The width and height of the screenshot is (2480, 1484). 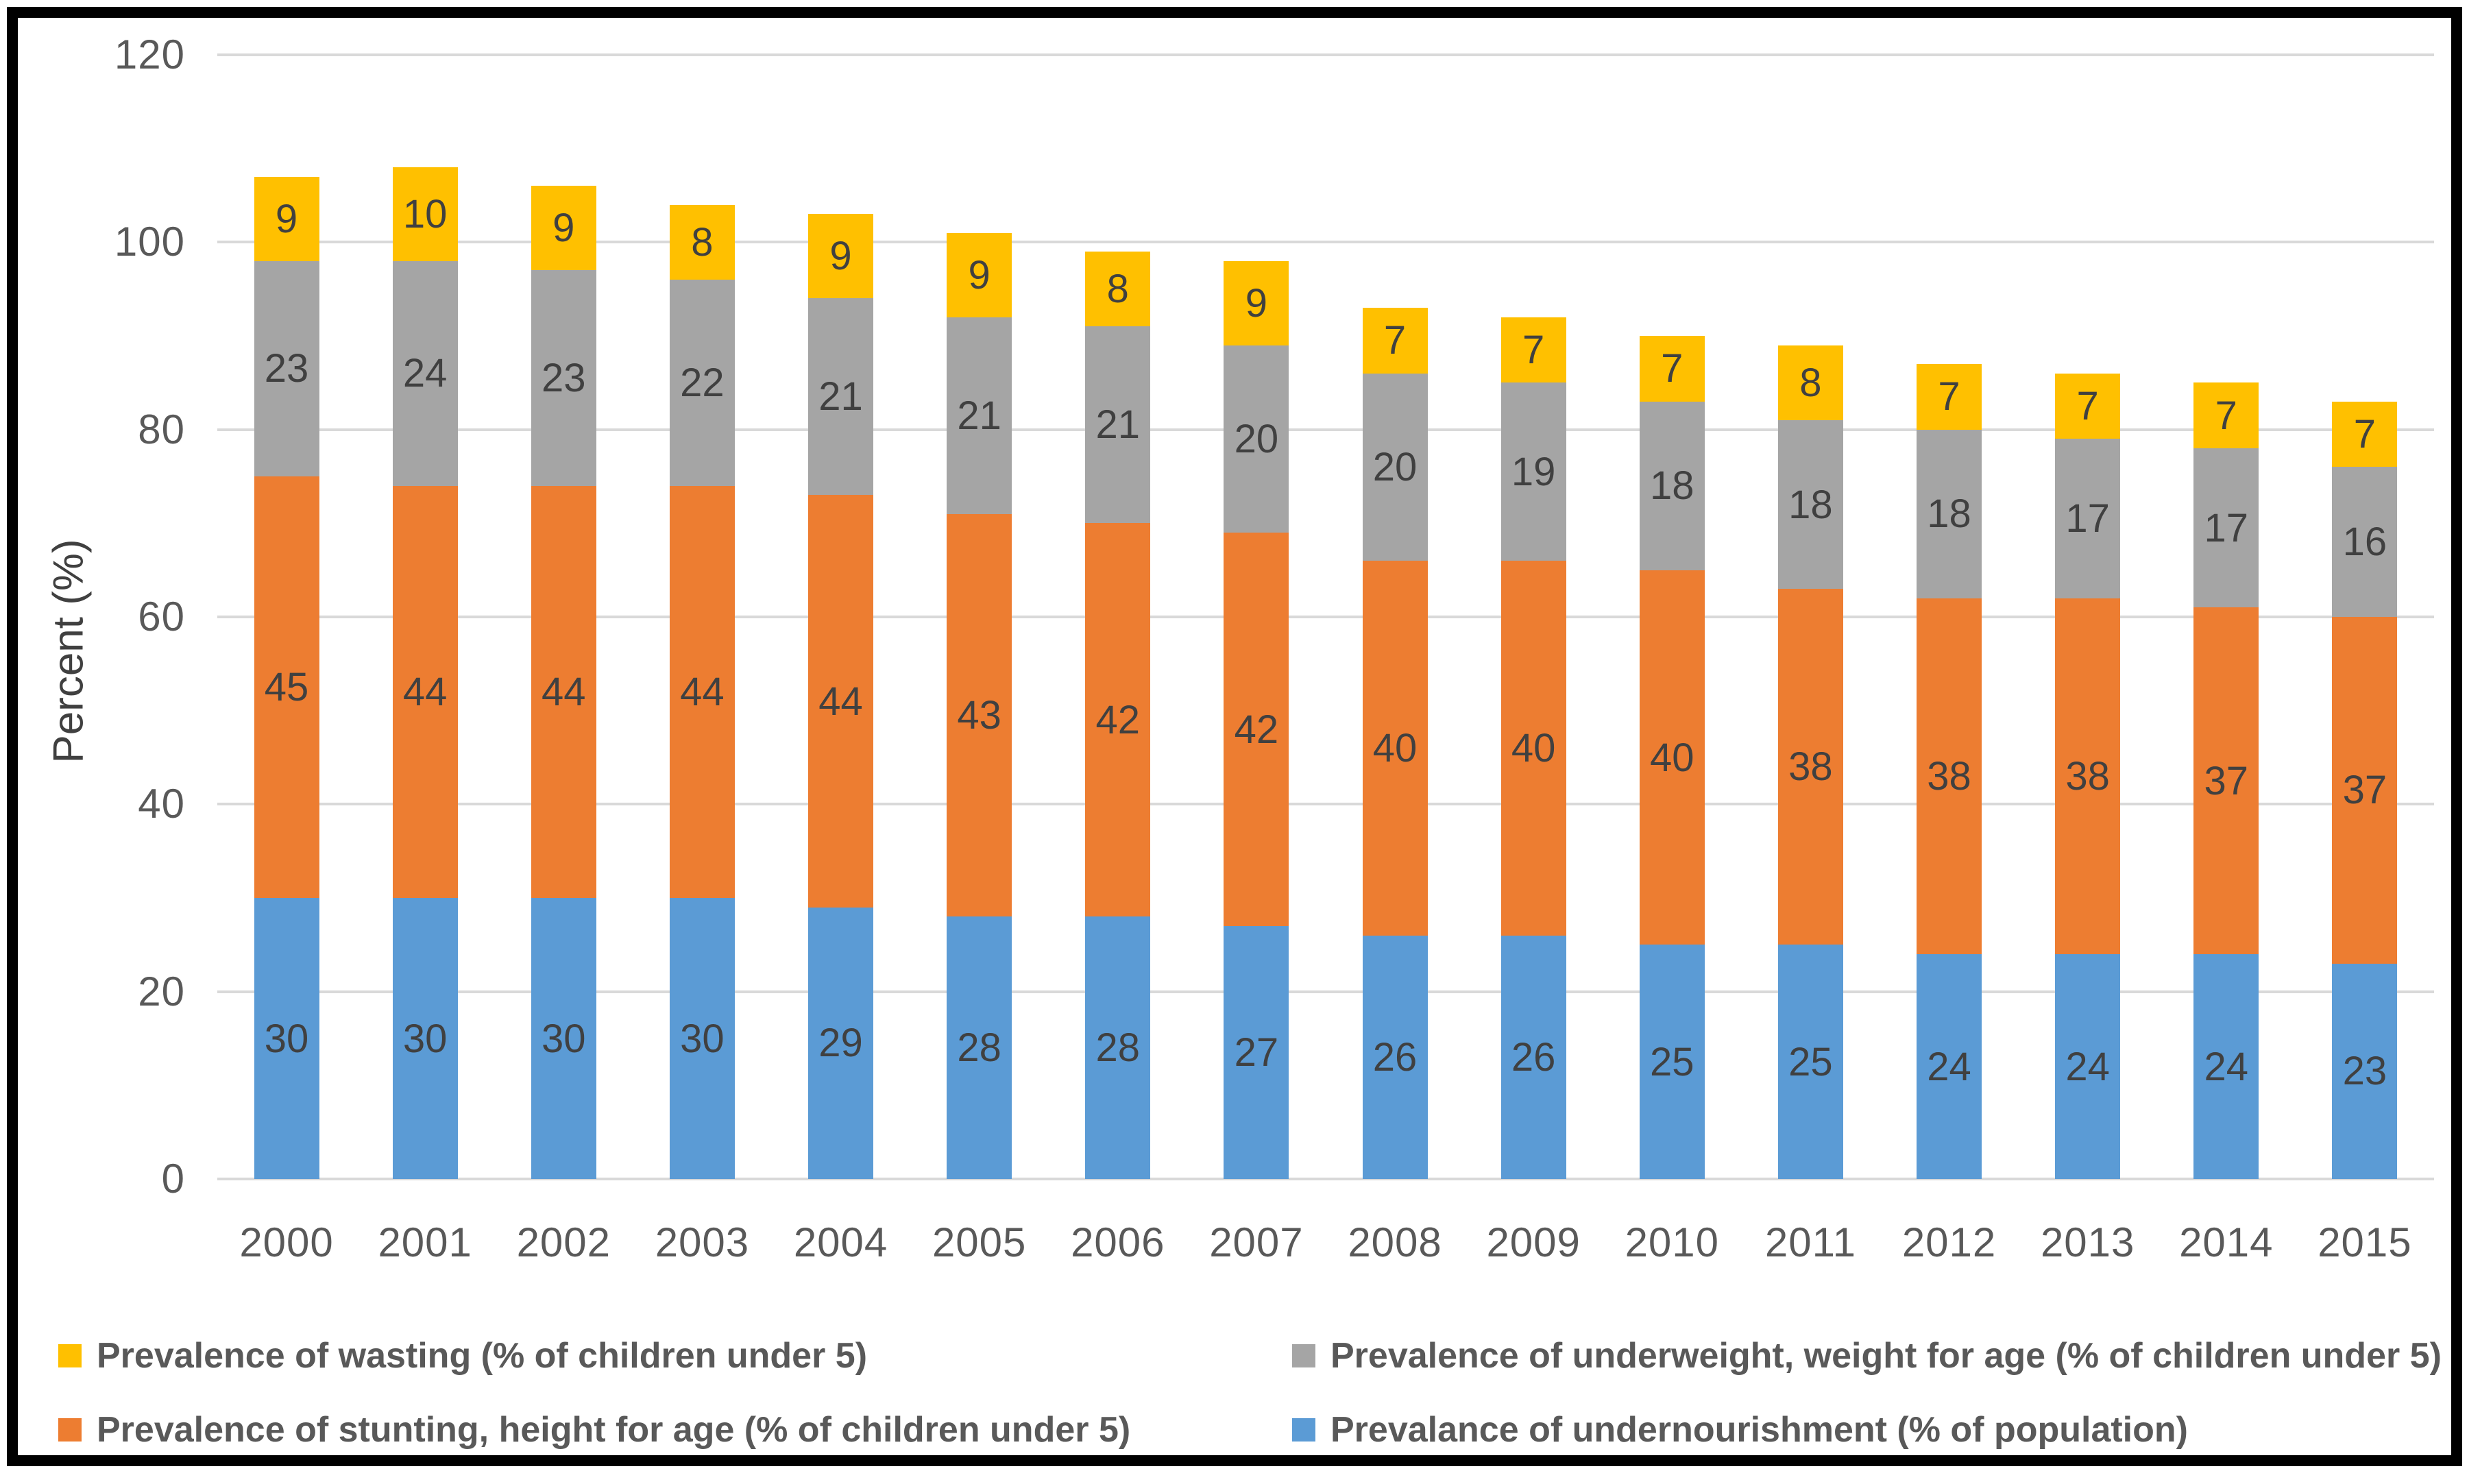 I want to click on bar-segment: 45, so click(x=286, y=687).